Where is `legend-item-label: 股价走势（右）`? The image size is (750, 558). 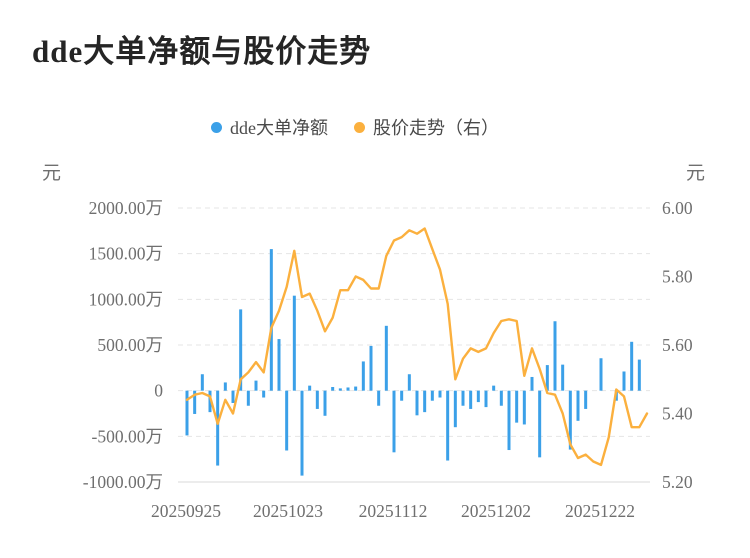
legend-item-label: 股价走势（右） is located at coordinates (436, 128).